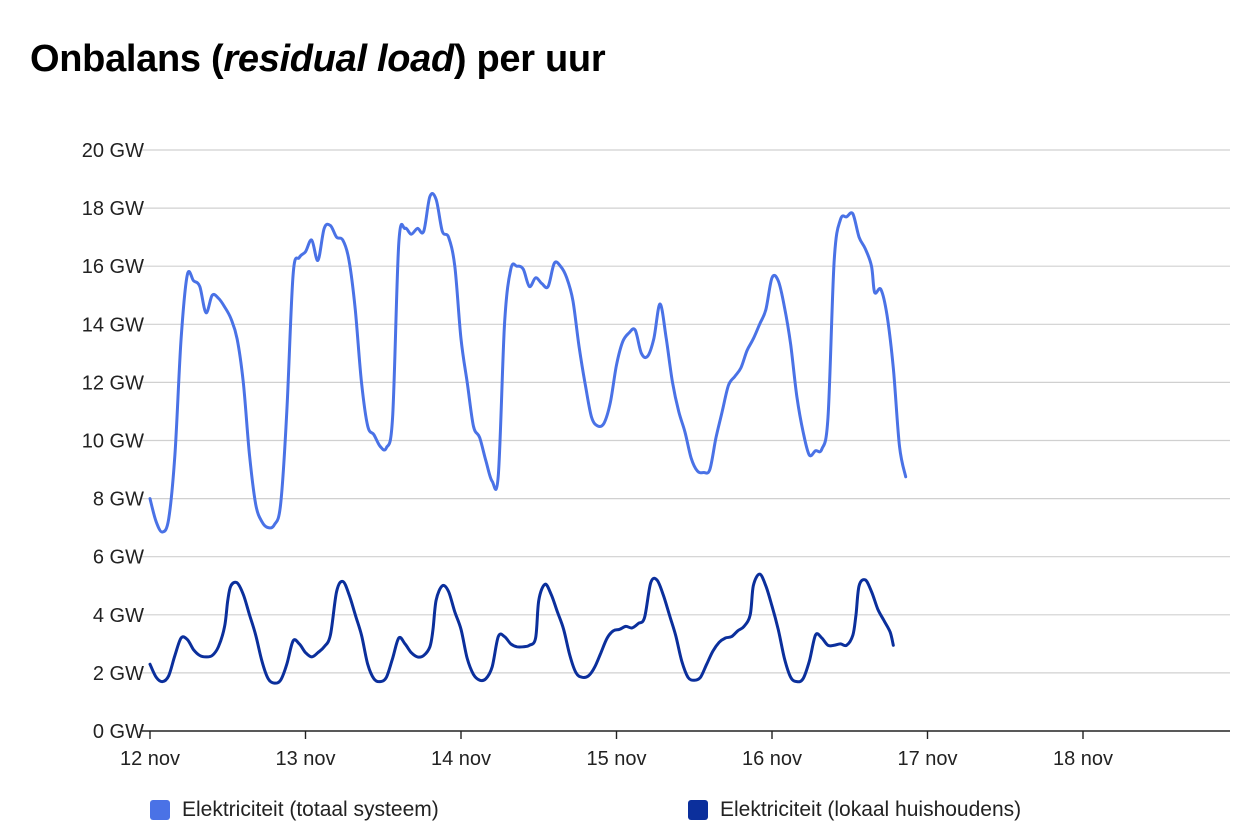  I want to click on y-tick-label: 6 GW, so click(118, 558).